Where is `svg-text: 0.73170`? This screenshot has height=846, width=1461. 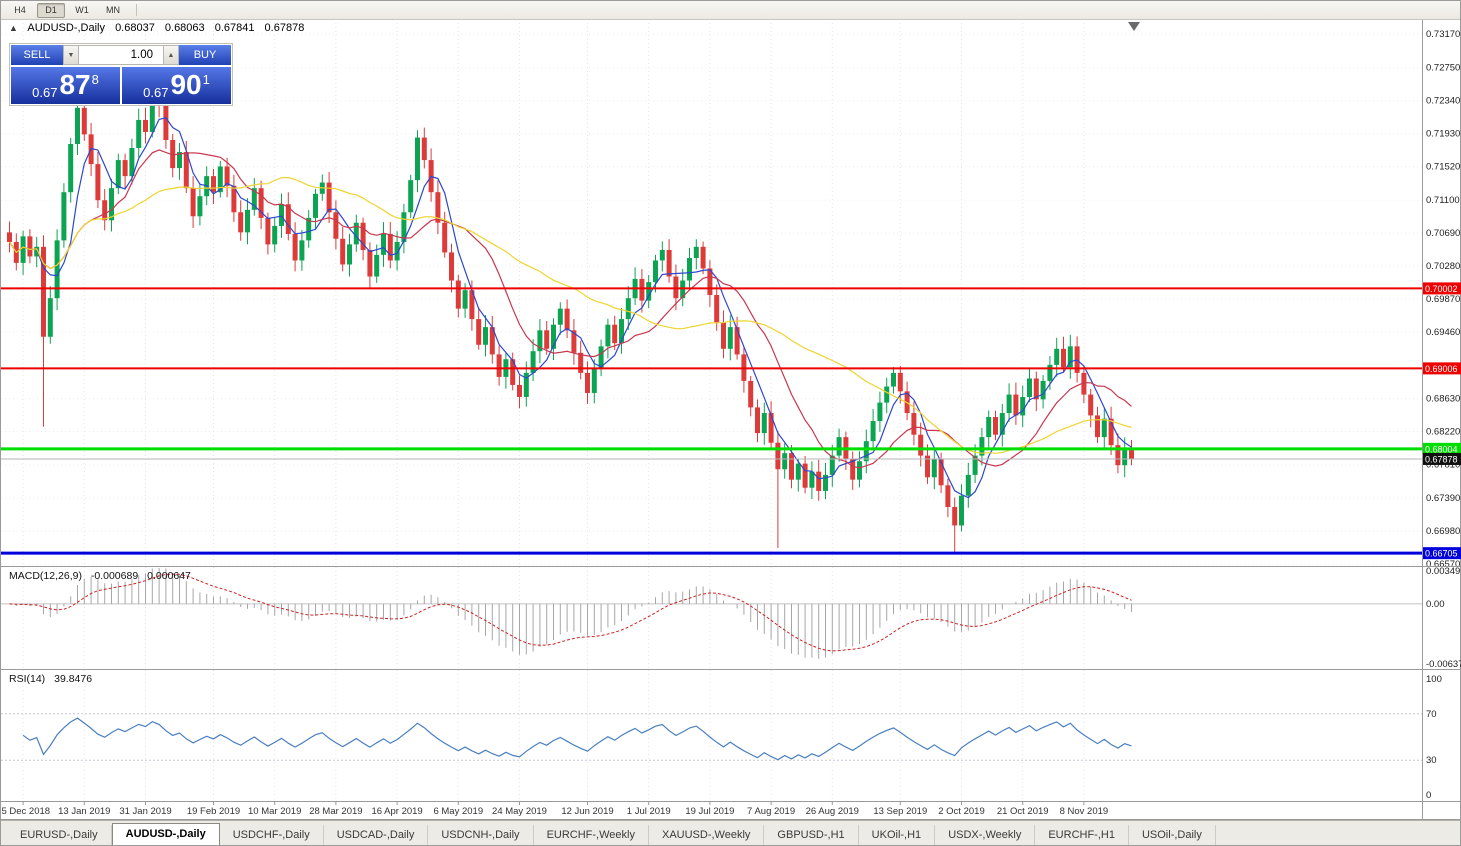
svg-text: 0.73170 is located at coordinates (1443, 34).